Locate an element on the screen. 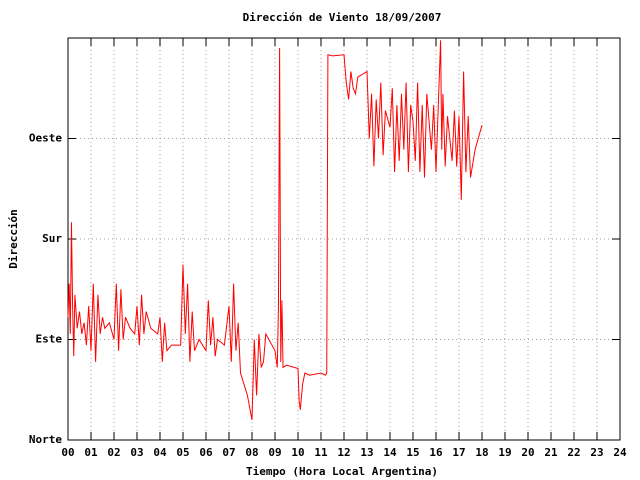 The image size is (640, 480). x-tick-label: 17 is located at coordinates (458, 452).